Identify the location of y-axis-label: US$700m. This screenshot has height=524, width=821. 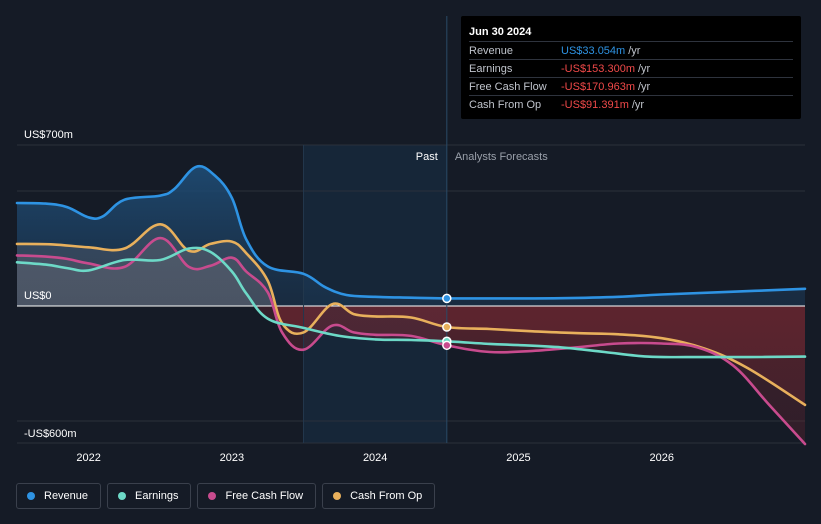
(48, 135).